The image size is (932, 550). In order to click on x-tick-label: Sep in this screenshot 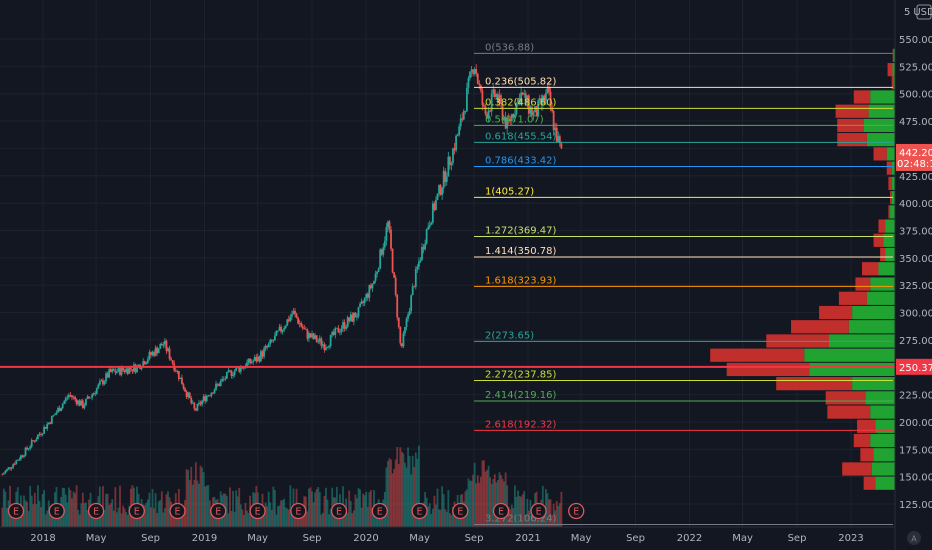, I will do `click(797, 538)`.